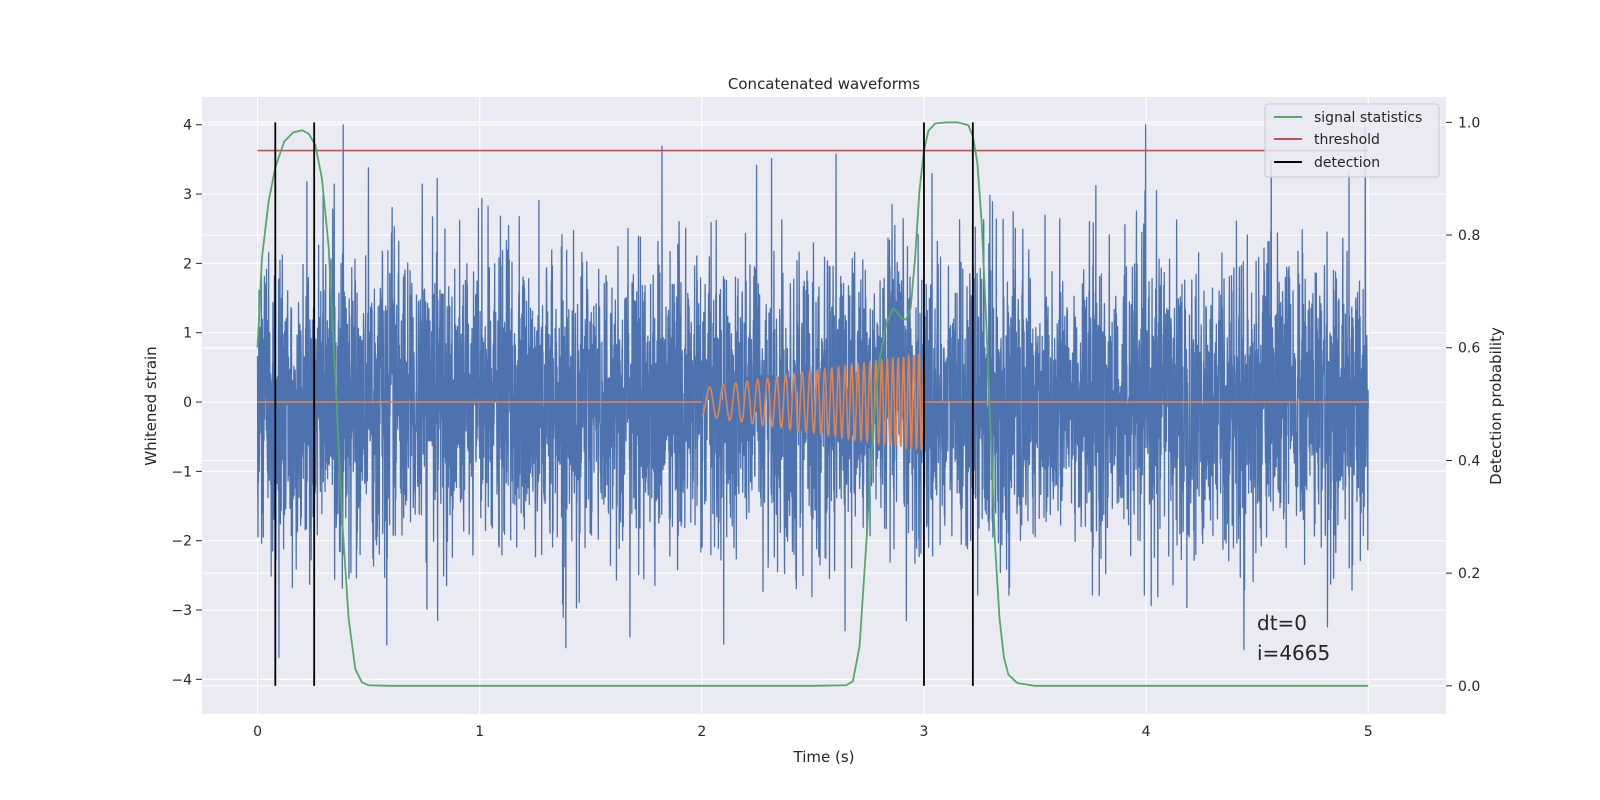 This screenshot has height=800, width=1600. I want to click on y2-tick-label: 0.4, so click(1469, 461).